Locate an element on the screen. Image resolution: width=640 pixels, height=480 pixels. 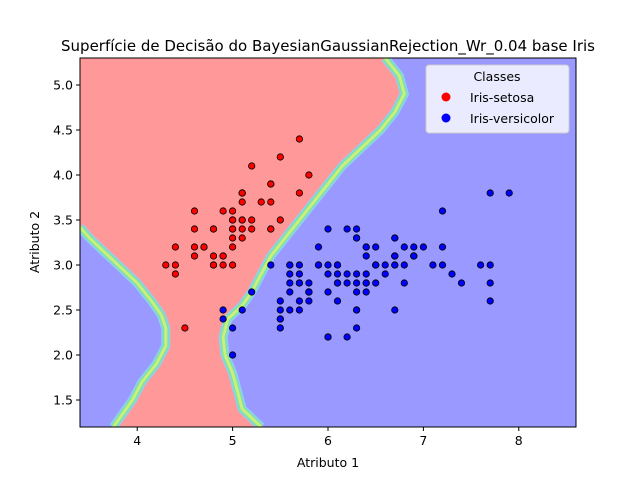
legend-marker-iris-versicolor is located at coordinates (446, 118).